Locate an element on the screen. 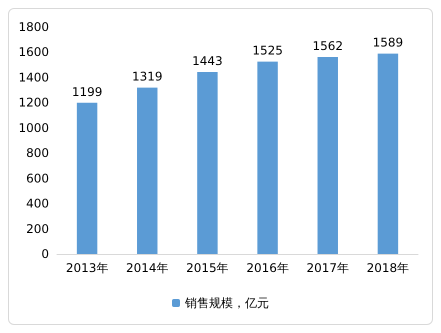 Image resolution: width=441 pixels, height=333 pixels. data-label: 1443 is located at coordinates (207, 61).